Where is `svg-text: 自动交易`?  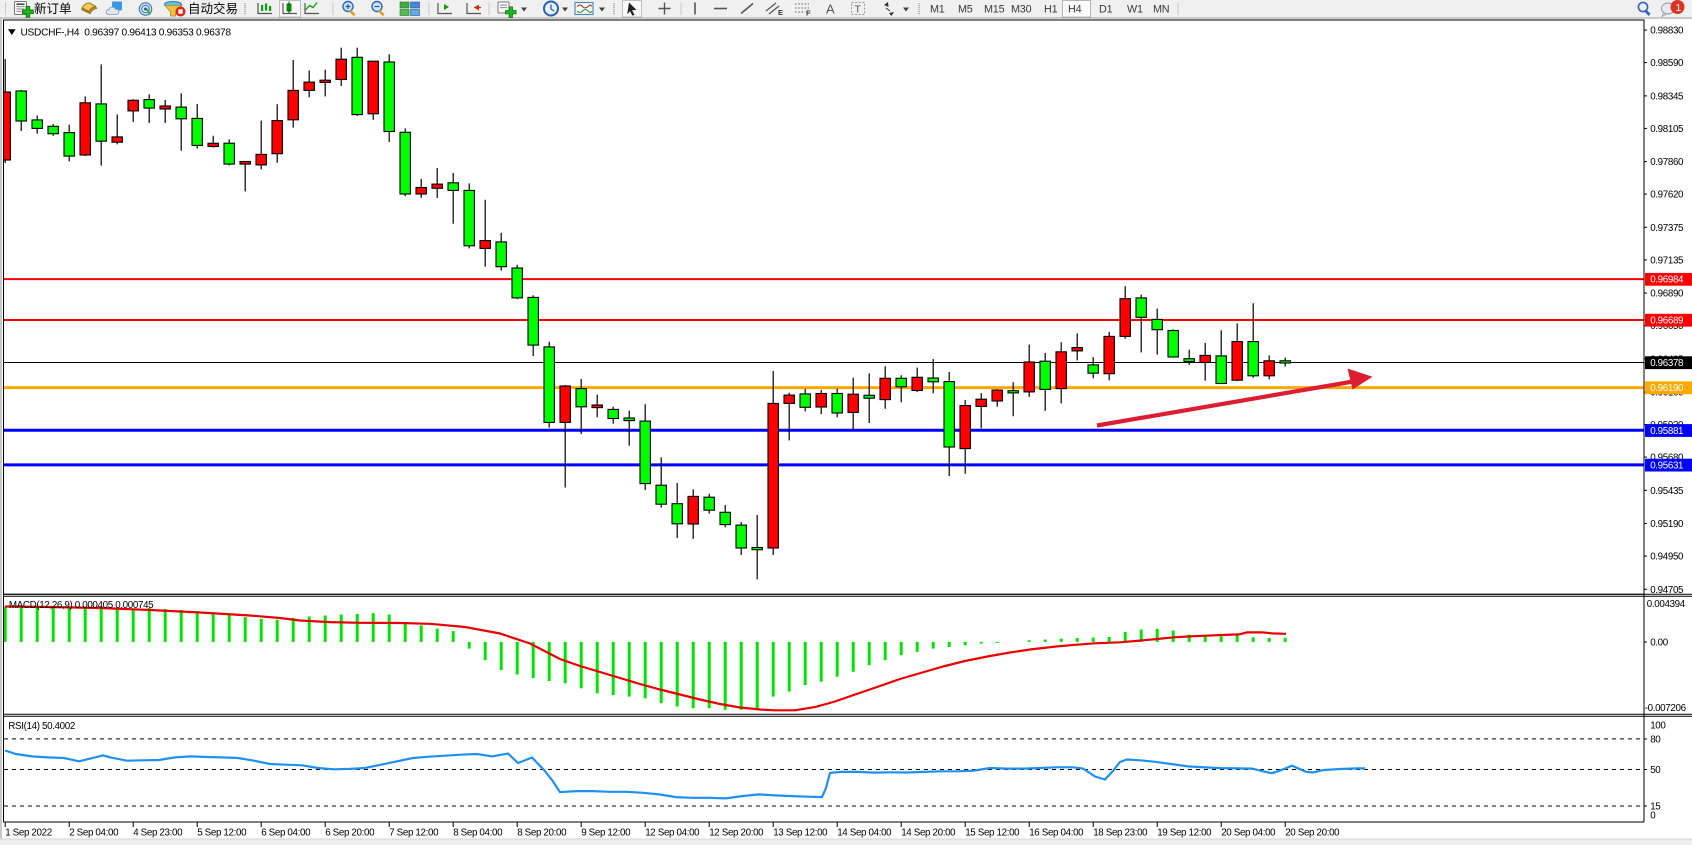 svg-text: 自动交易 is located at coordinates (213, 8).